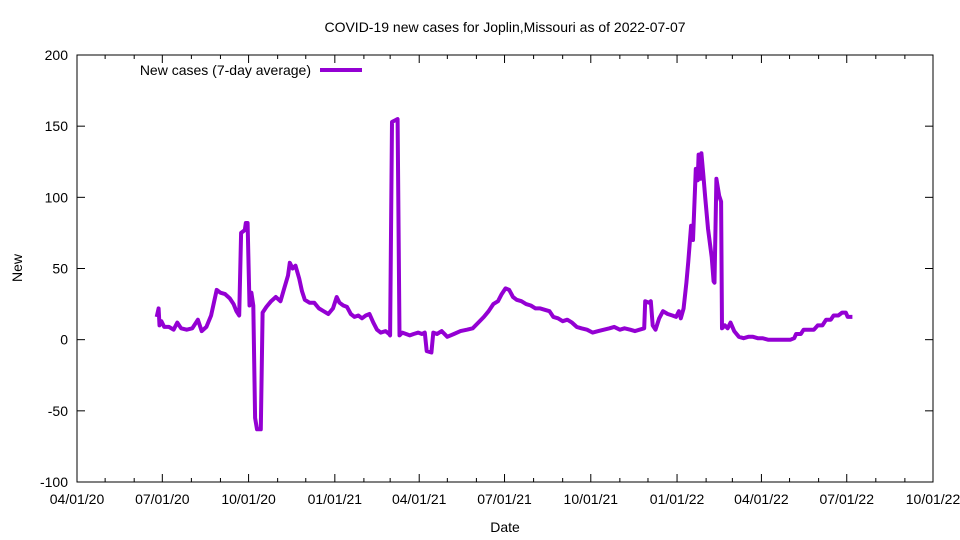 Image resolution: width=960 pixels, height=540 pixels. What do you see at coordinates (64, 340) in the screenshot?
I see `y-tick-label: 0` at bounding box center [64, 340].